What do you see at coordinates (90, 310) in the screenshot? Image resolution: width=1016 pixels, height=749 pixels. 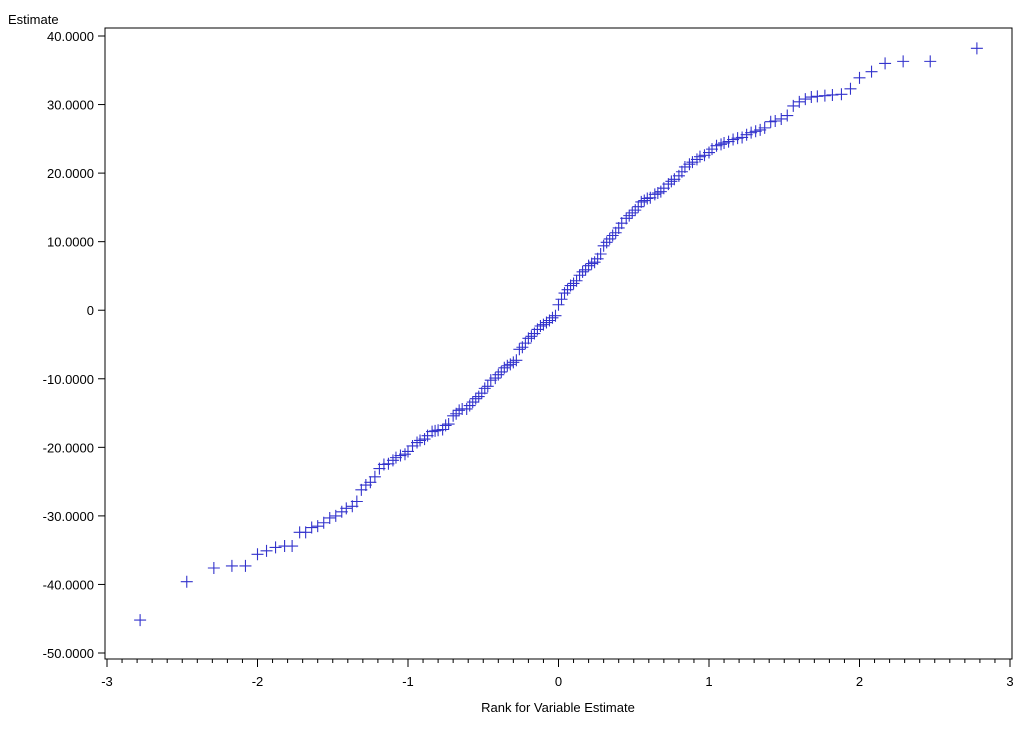 I see `y-tick-label: 0` at bounding box center [90, 310].